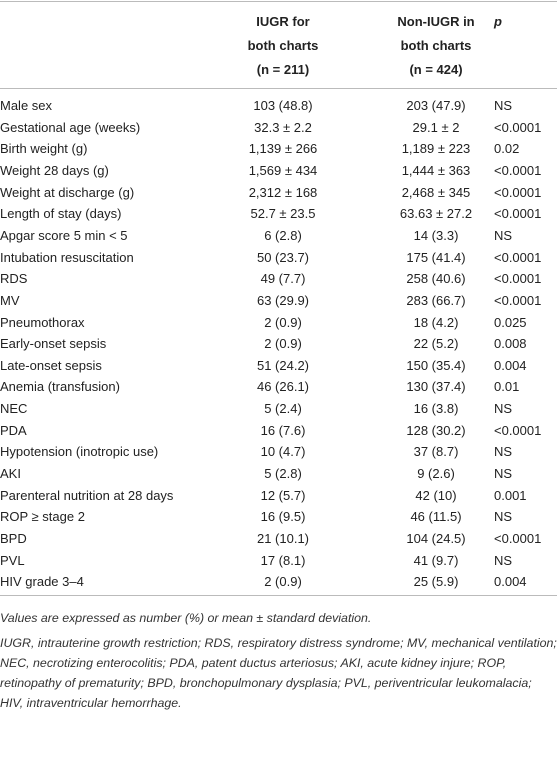  Describe the element at coordinates (436, 105) in the screenshot. I see `cell: 203 (47.9)` at that location.